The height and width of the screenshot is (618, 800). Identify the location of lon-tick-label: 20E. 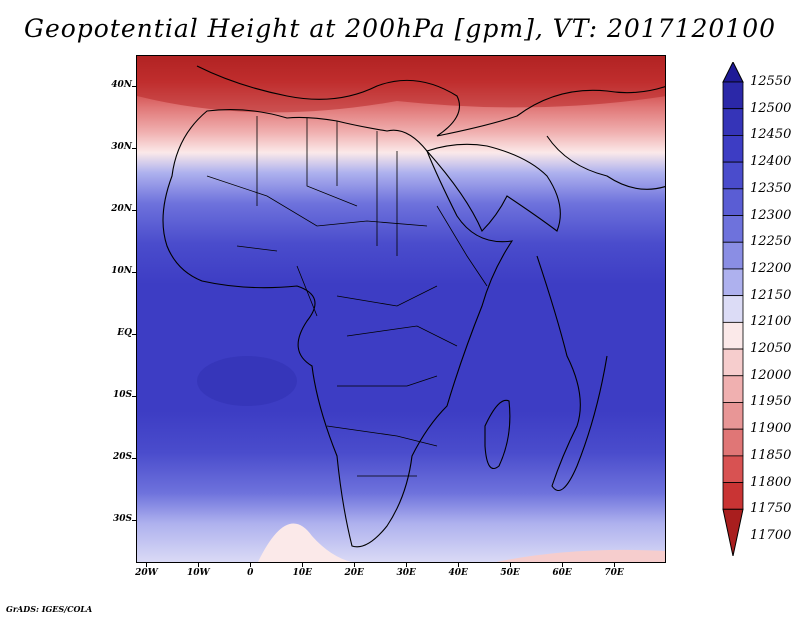
(354, 573).